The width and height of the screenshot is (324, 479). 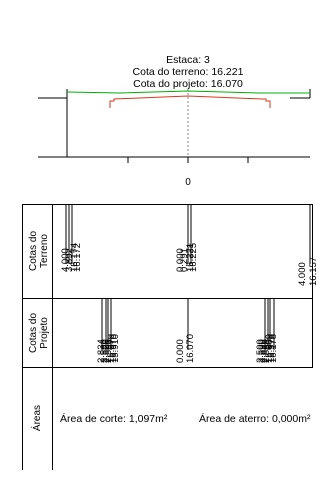 What do you see at coordinates (44, 333) in the screenshot?
I see `row-label-project-2: Projeto` at bounding box center [44, 333].